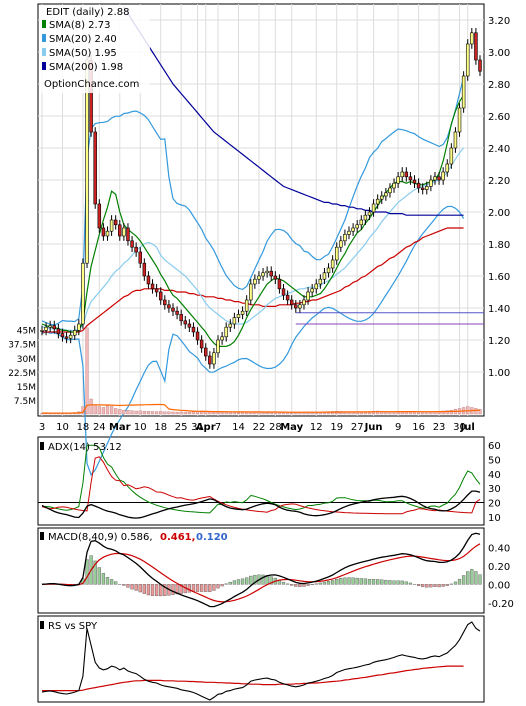 The height and width of the screenshot is (706, 526). What do you see at coordinates (62, 427) in the screenshot?
I see `x-tick-label: 10` at bounding box center [62, 427].